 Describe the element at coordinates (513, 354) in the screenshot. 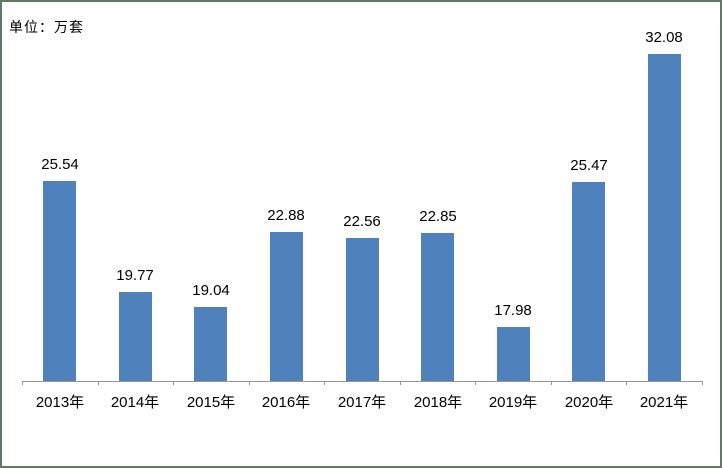

I see `bar-2019年` at that location.